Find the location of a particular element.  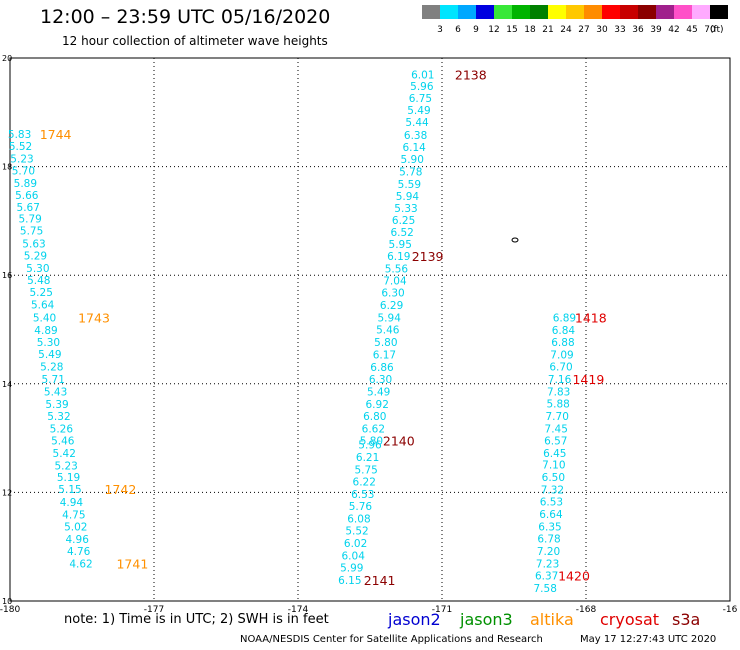

swh-value-label: 6.84 is located at coordinates (564, 331).